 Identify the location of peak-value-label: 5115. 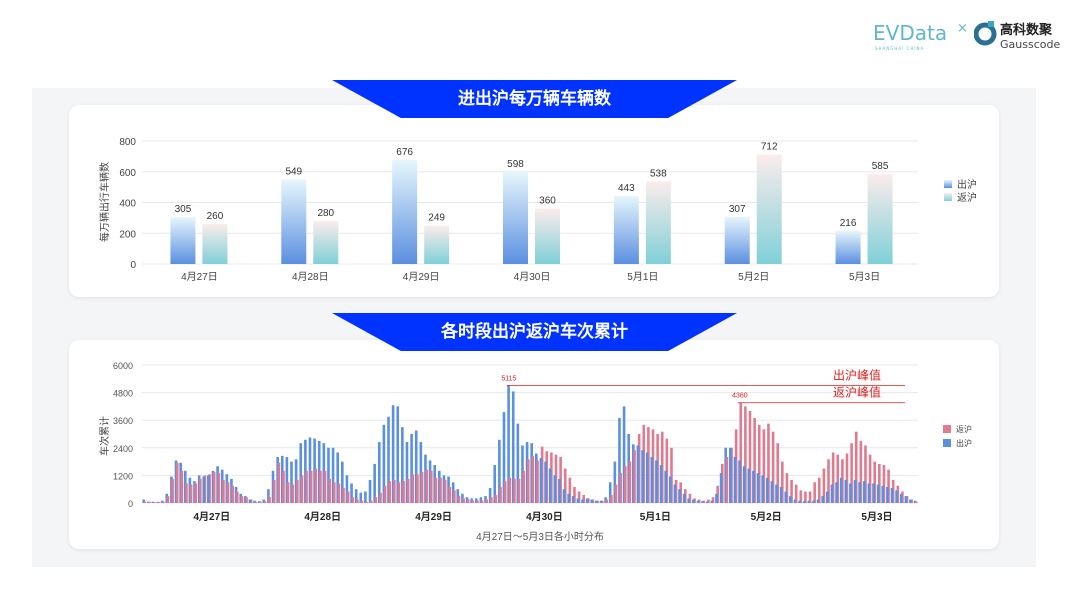
(508, 378).